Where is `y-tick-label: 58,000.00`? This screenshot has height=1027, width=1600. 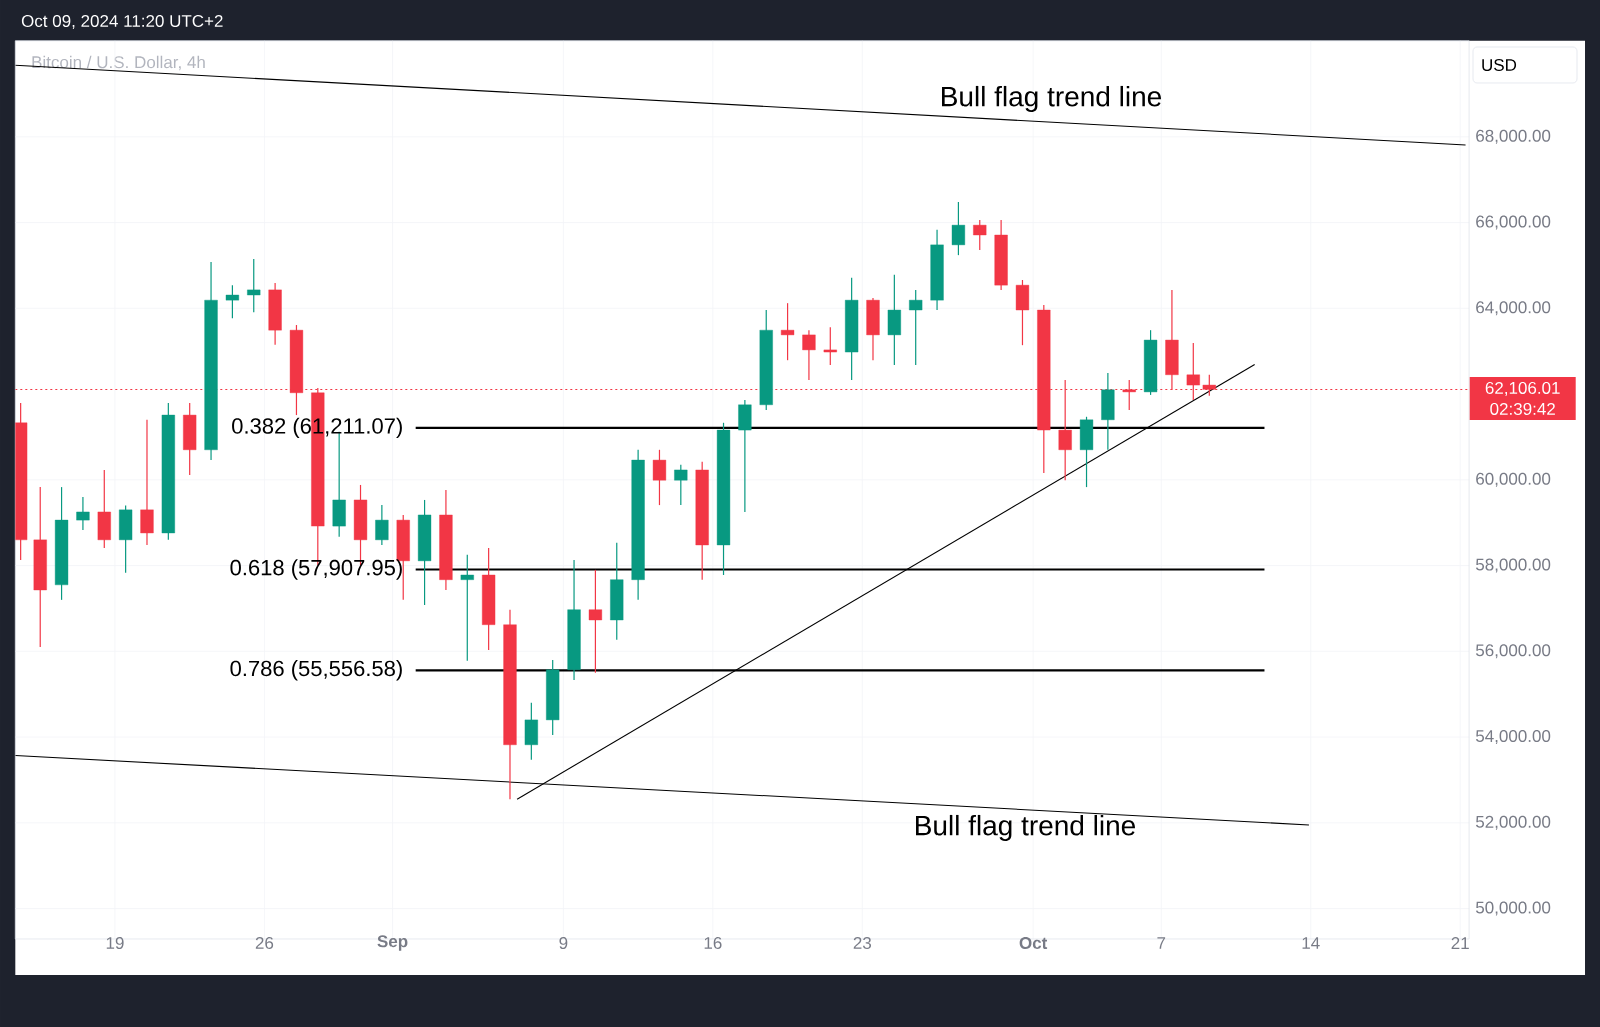 y-tick-label: 58,000.00 is located at coordinates (1513, 565).